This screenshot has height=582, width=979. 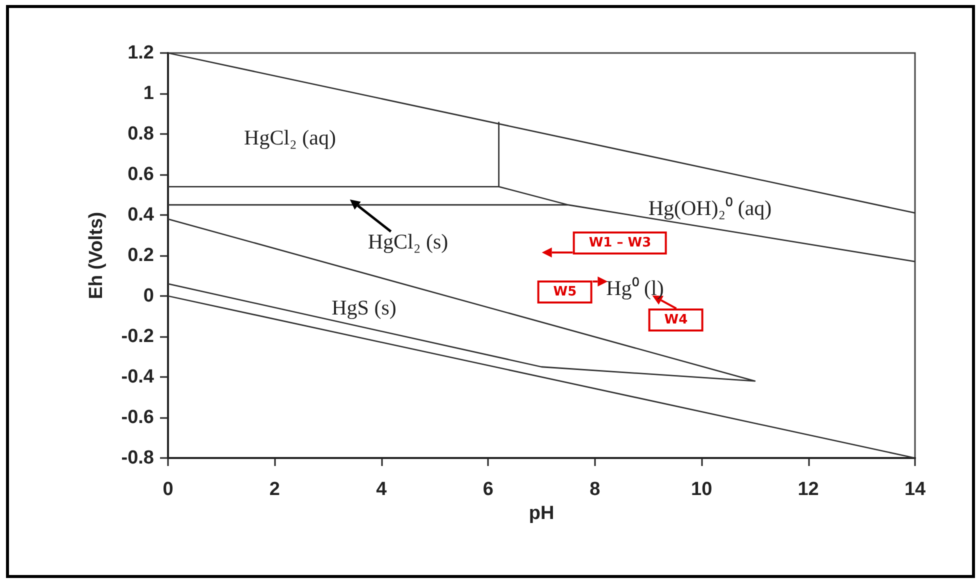 I want to click on annotation: HgCl₂ (aq), so click(x=290, y=138).